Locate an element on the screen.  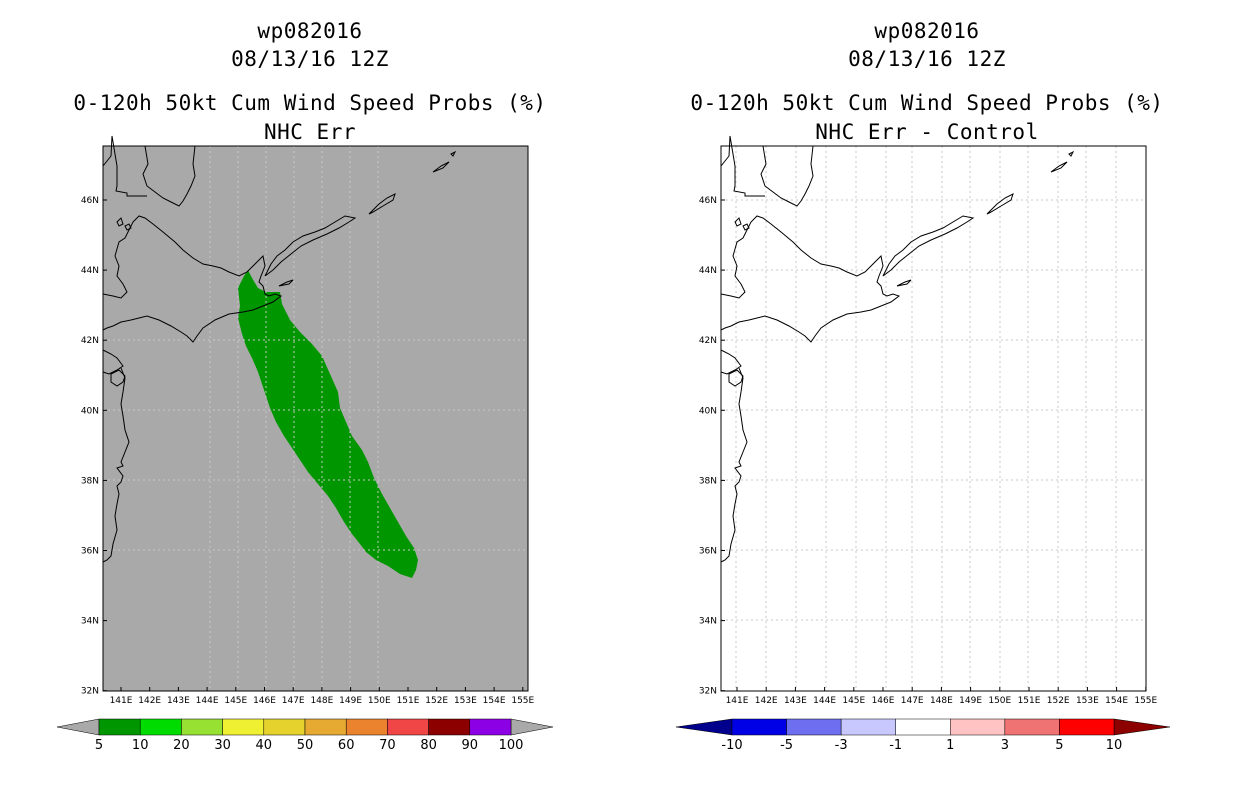
left-lon-label: 150E is located at coordinates (379, 701).